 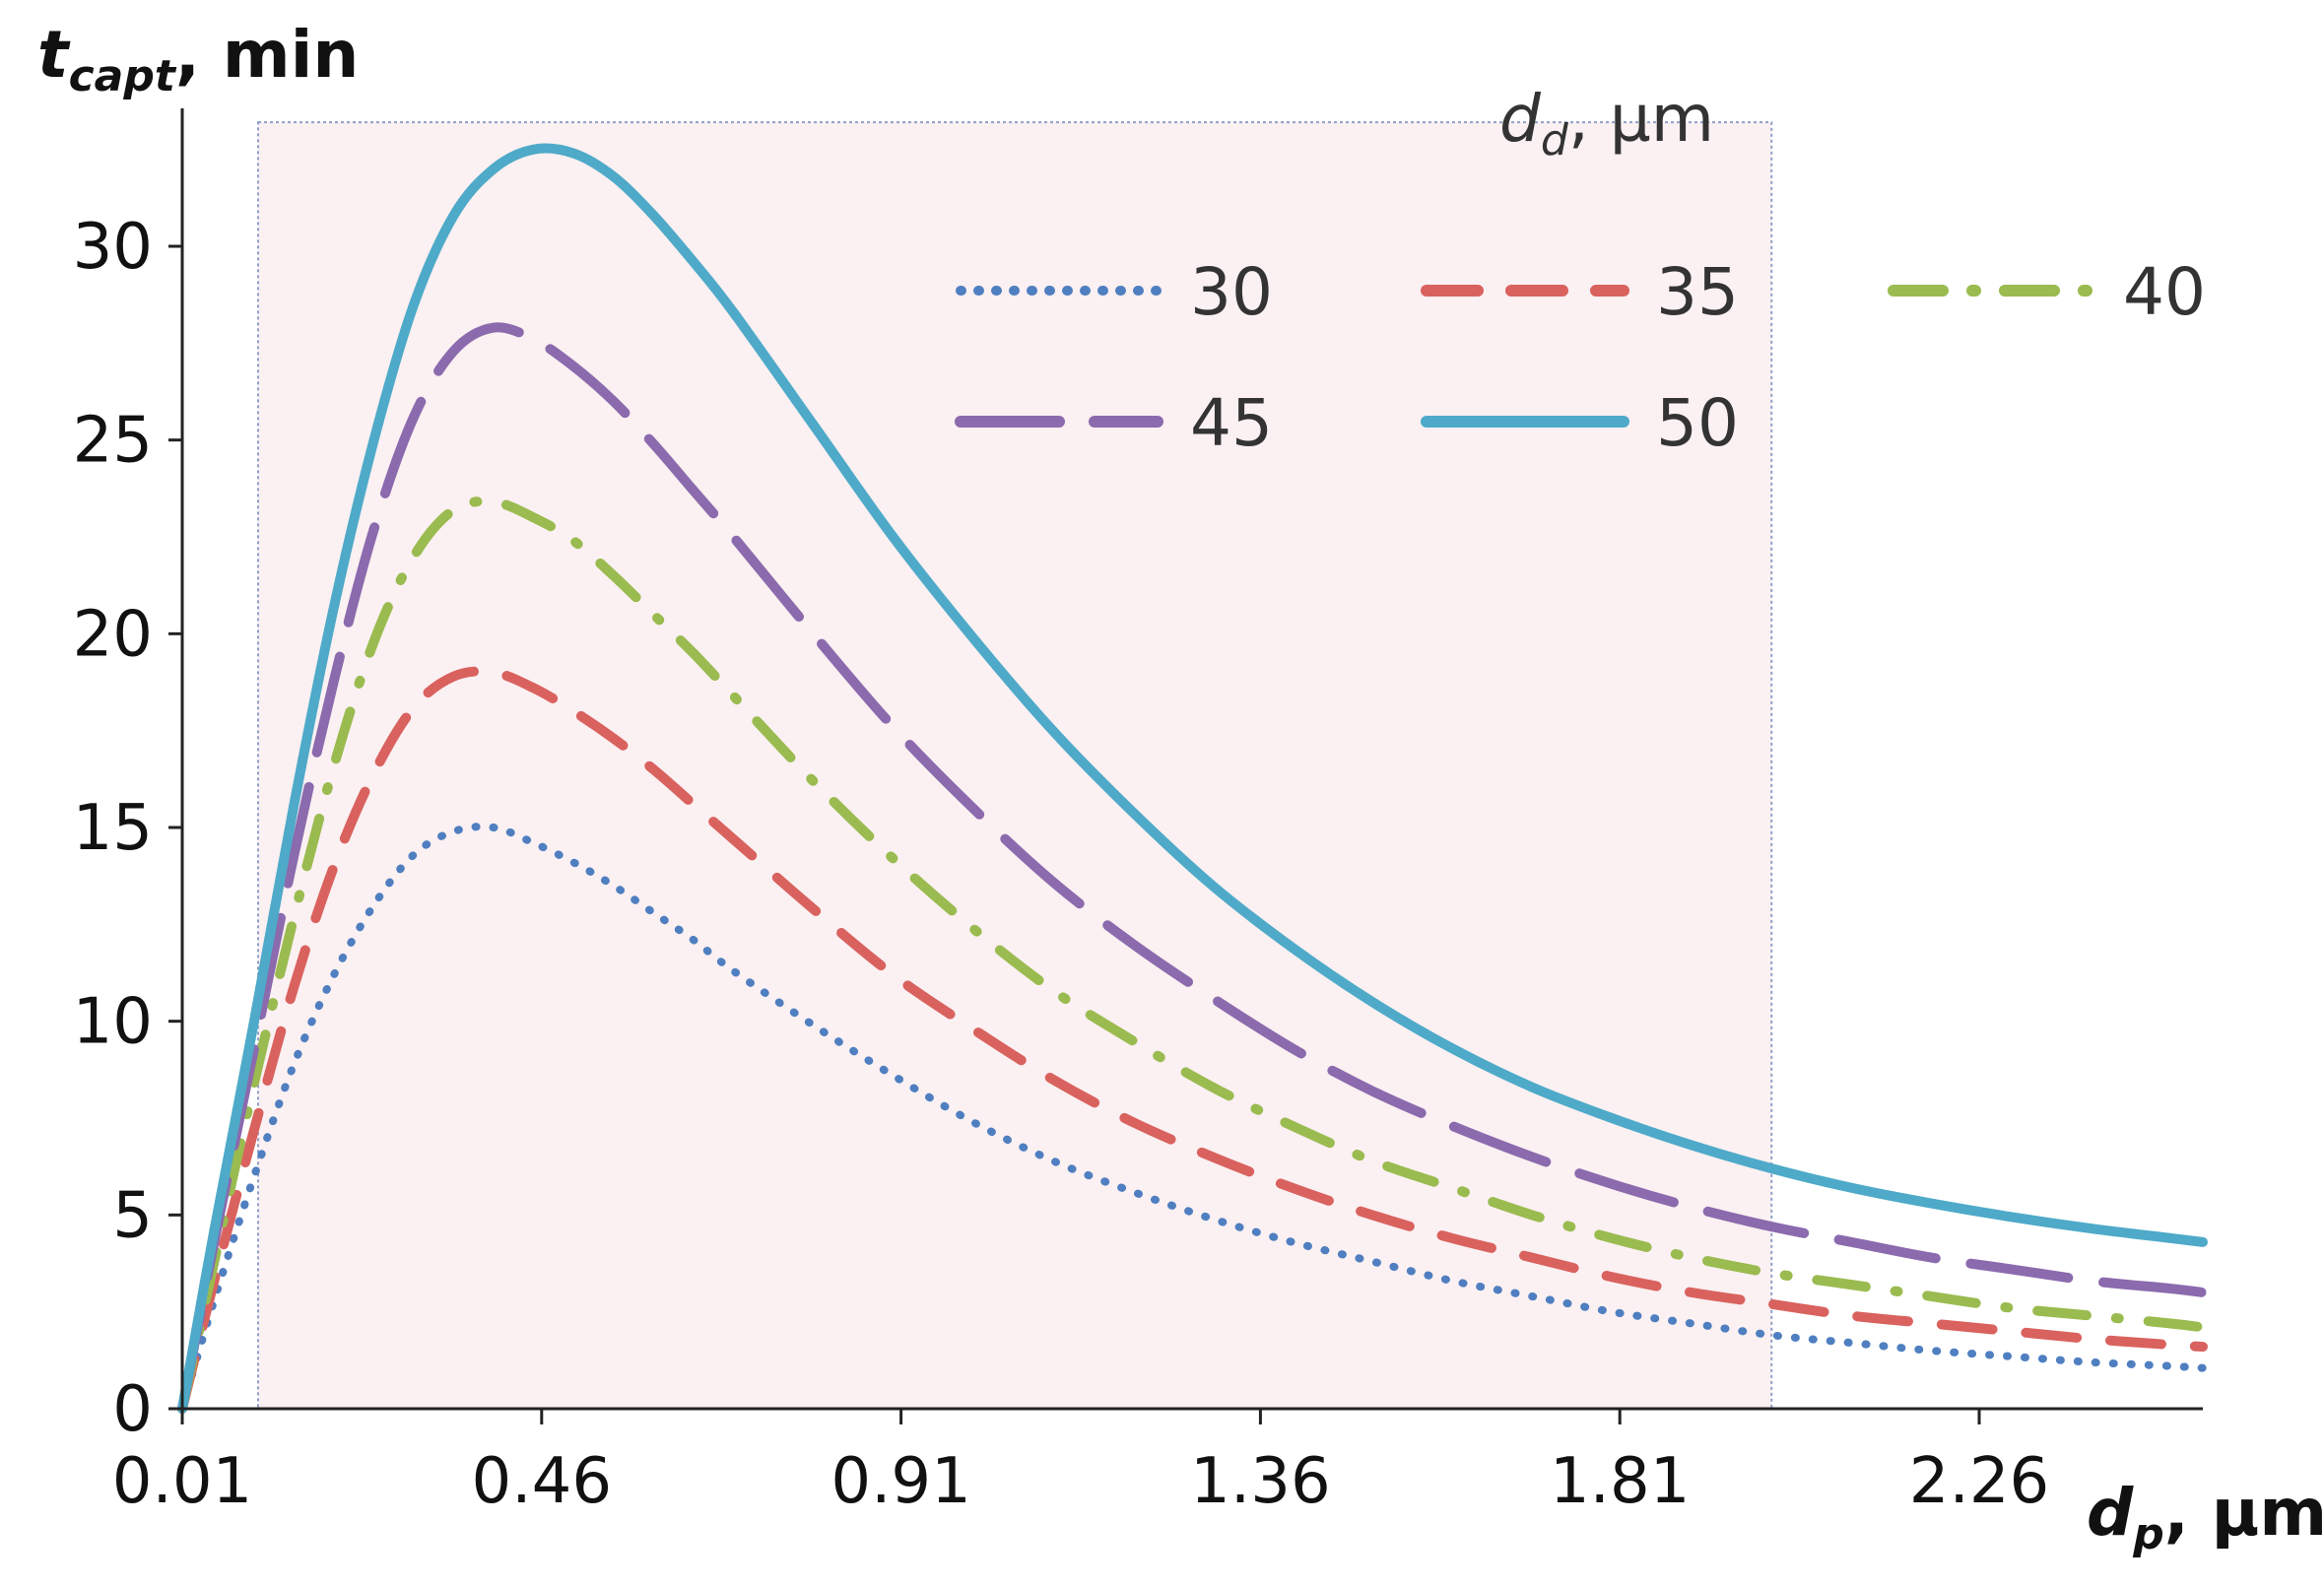 I want to click on y-tick-label: 20, so click(x=113, y=634).